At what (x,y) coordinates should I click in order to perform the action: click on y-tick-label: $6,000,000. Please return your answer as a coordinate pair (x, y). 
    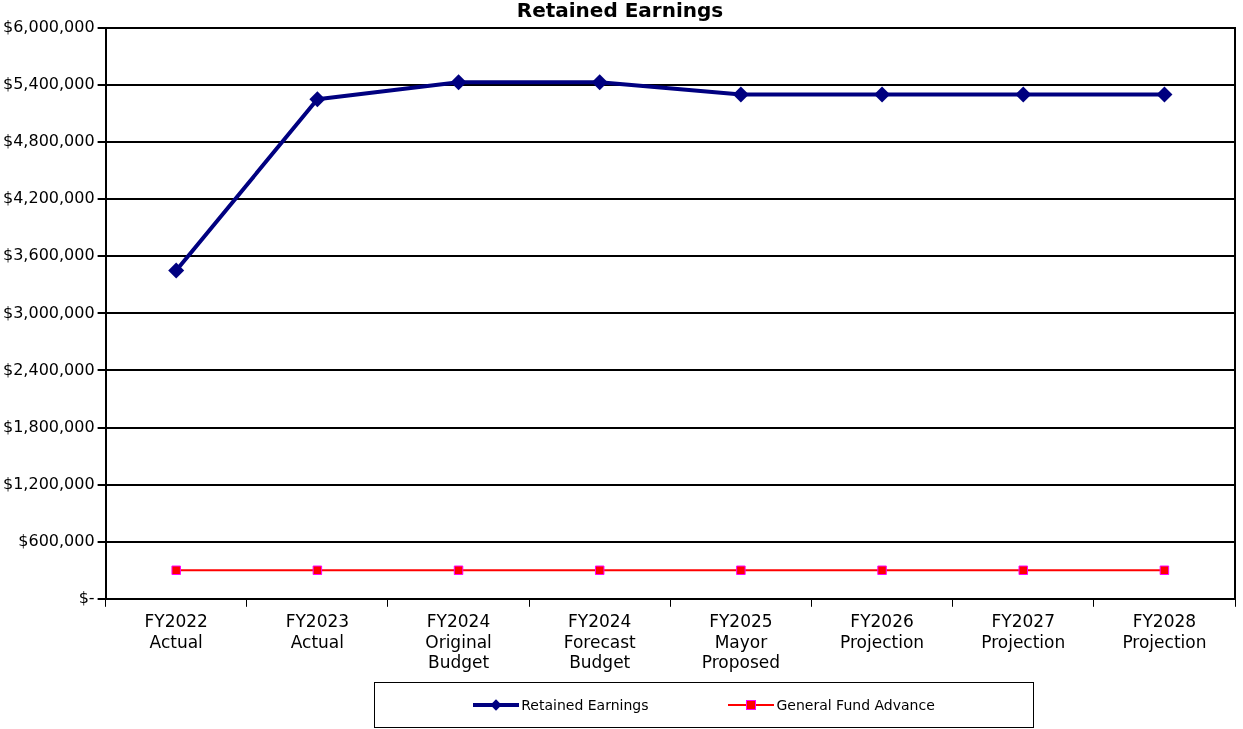
    Looking at the image, I should click on (49, 27).